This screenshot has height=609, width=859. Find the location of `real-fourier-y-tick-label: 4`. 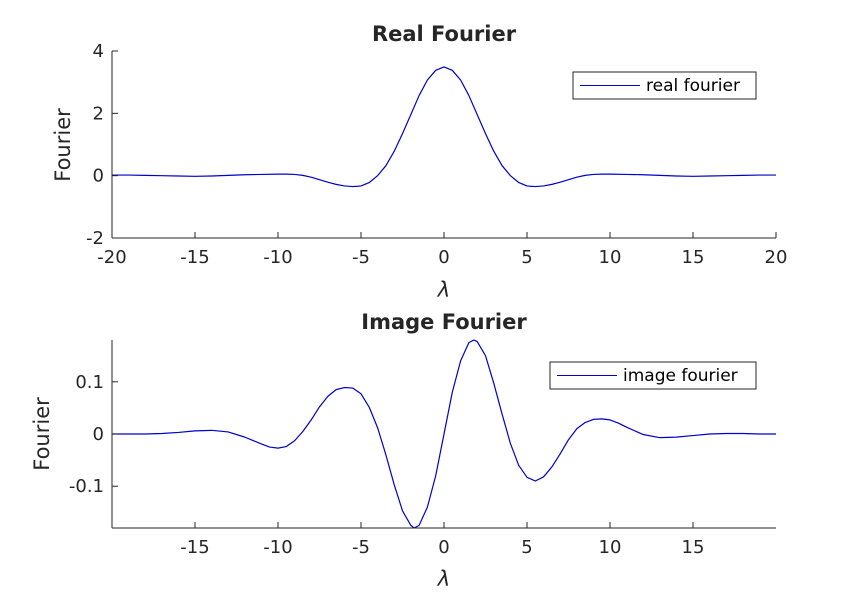

real-fourier-y-tick-label: 4 is located at coordinates (98, 51).